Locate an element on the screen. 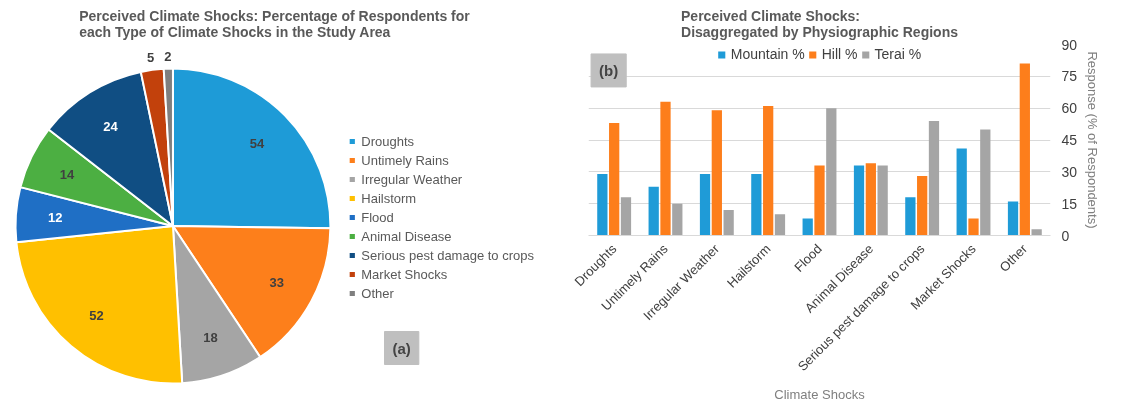 This screenshot has height=411, width=1128. data-label: 12 is located at coordinates (55, 217).